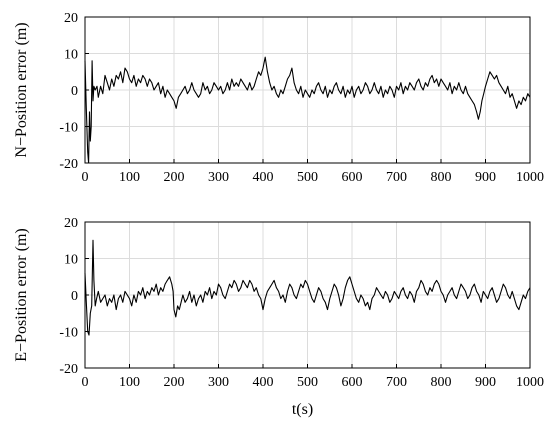  Describe the element at coordinates (263, 382) in the screenshot. I see `e-panel-x-tick-label: 400` at that location.